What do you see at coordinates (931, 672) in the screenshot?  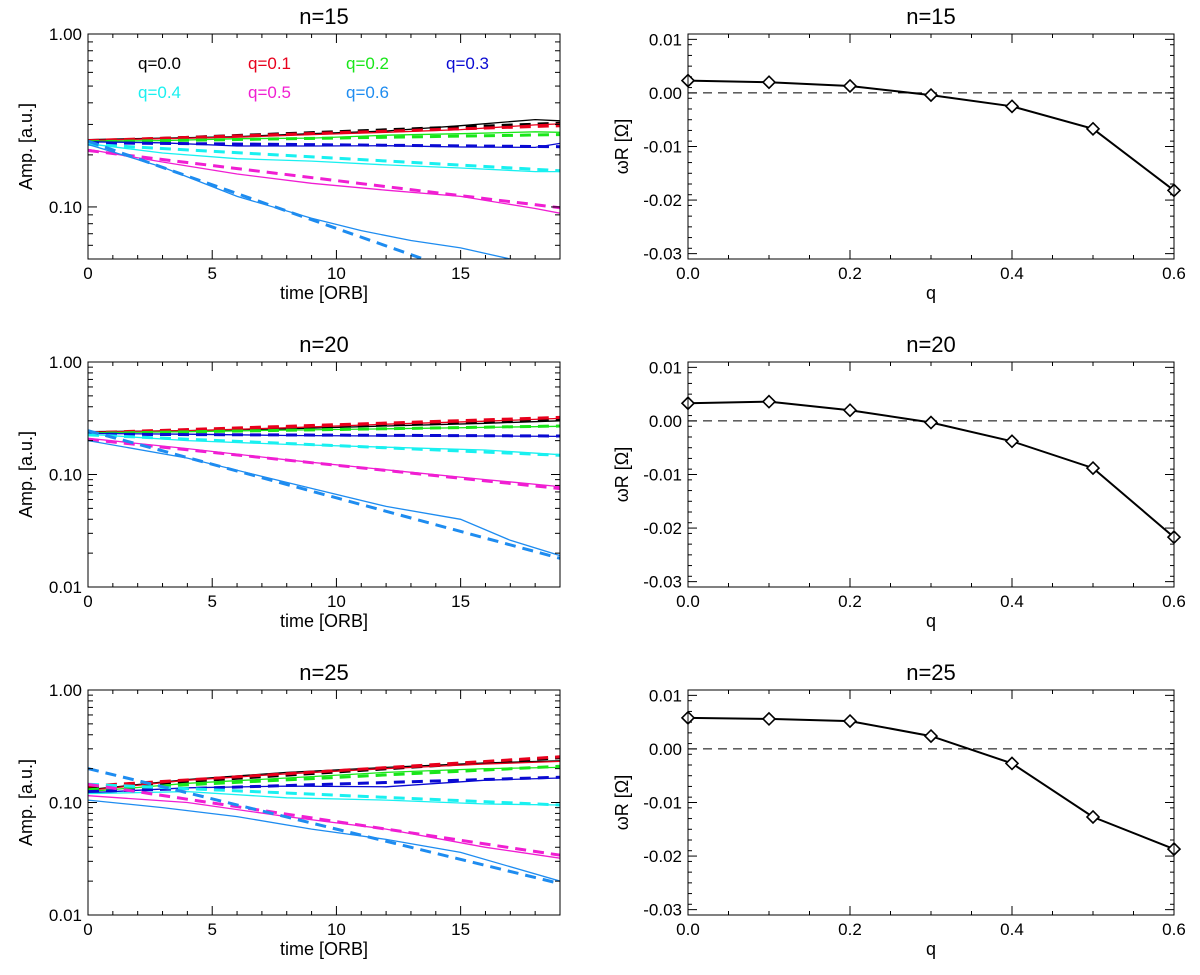 I see `panel-title: n=25` at bounding box center [931, 672].